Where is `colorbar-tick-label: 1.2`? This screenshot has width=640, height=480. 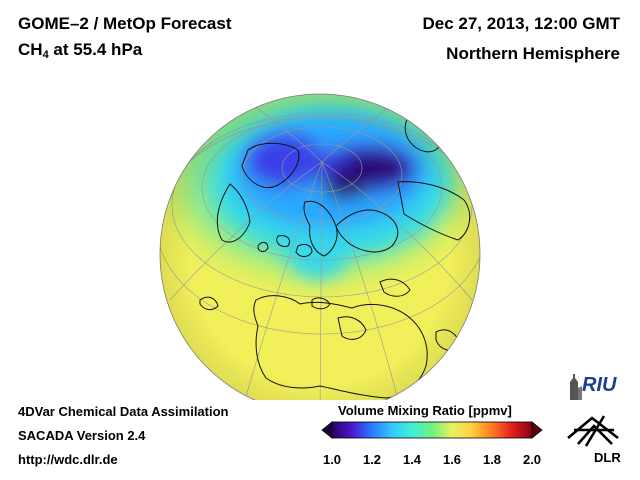 colorbar-tick-label: 1.2 is located at coordinates (372, 459).